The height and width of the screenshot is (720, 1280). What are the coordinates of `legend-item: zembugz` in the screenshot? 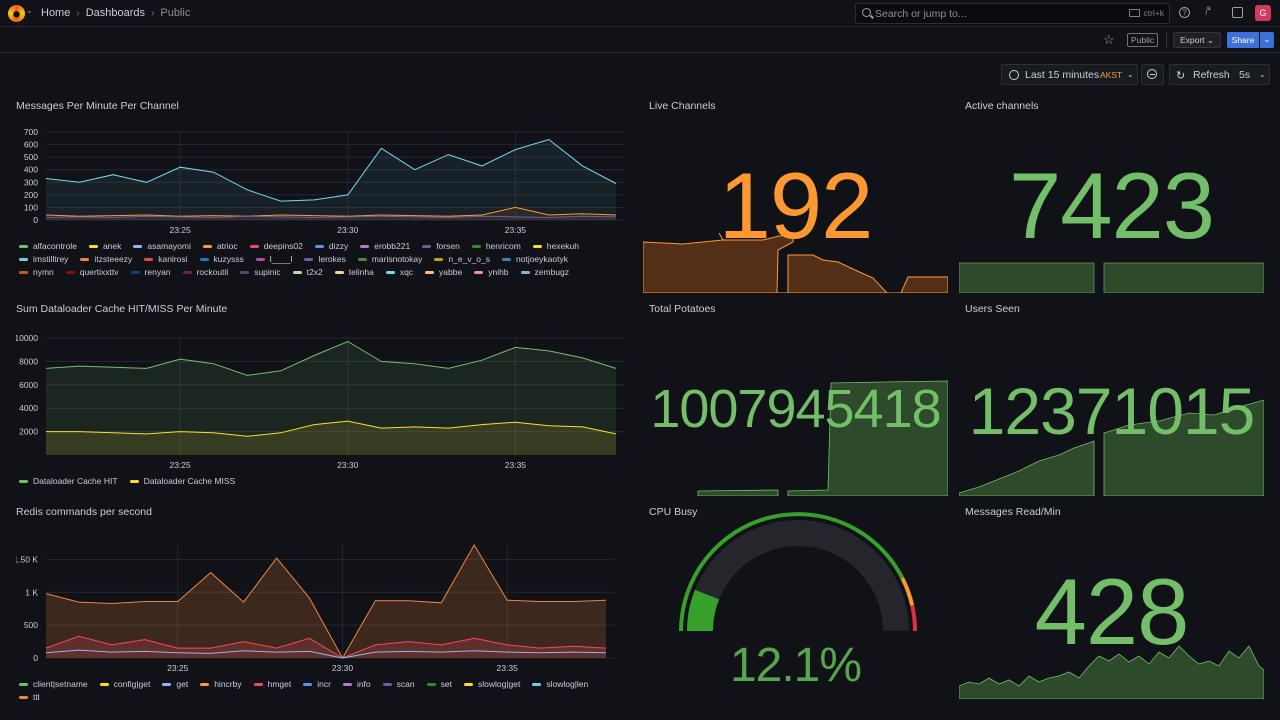 It's located at (545, 272).